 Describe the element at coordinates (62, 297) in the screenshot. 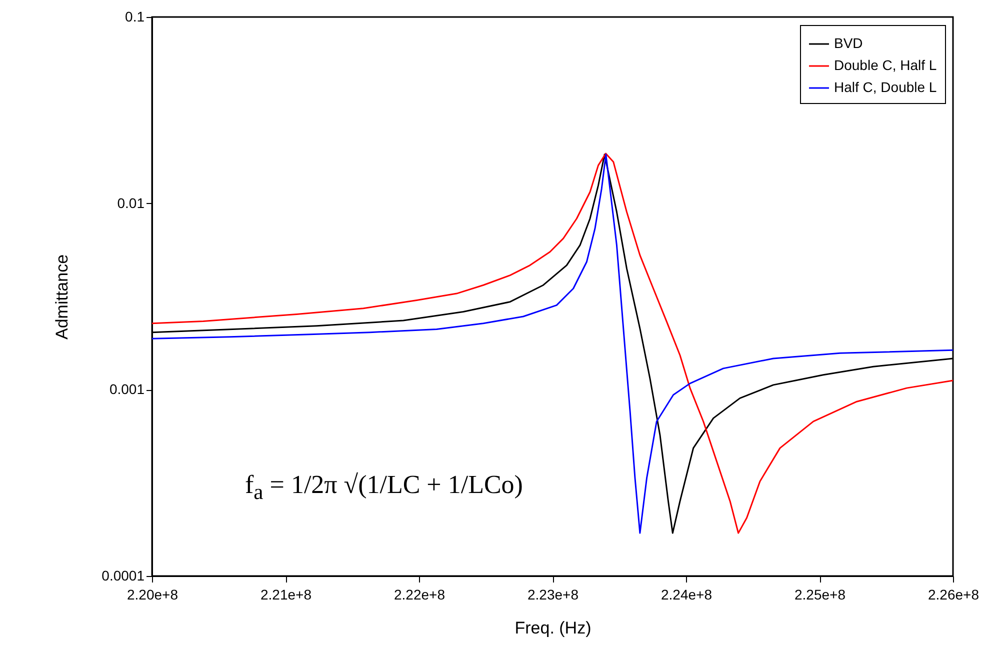

I see `y-axis-title: Admittance` at that location.